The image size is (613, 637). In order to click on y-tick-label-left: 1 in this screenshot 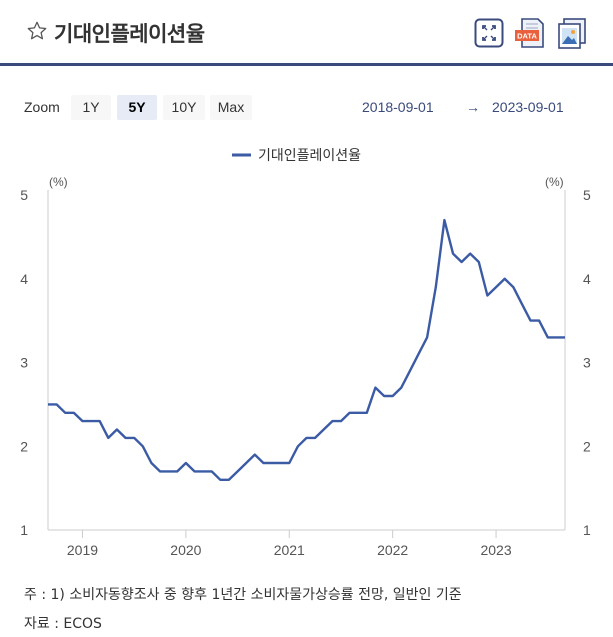, I will do `click(24, 530)`.